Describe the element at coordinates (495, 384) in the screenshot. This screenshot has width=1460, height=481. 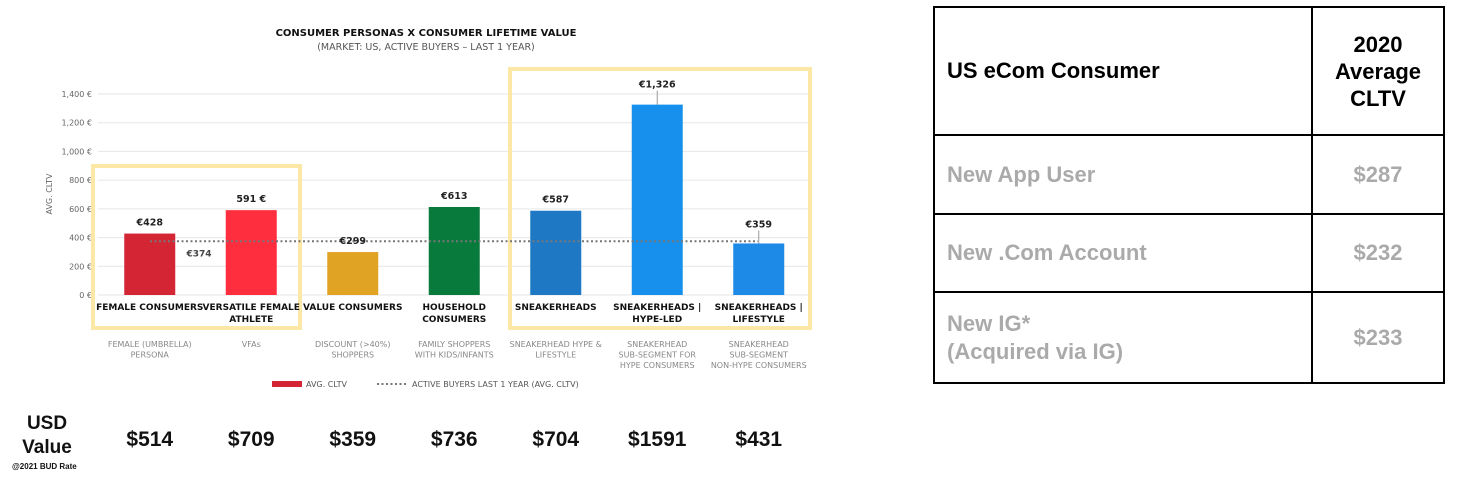
I see `legend-label-active-buyers: ACTIVE BUYERS LAST 1 YEAR (AVG. CLTV)` at that location.